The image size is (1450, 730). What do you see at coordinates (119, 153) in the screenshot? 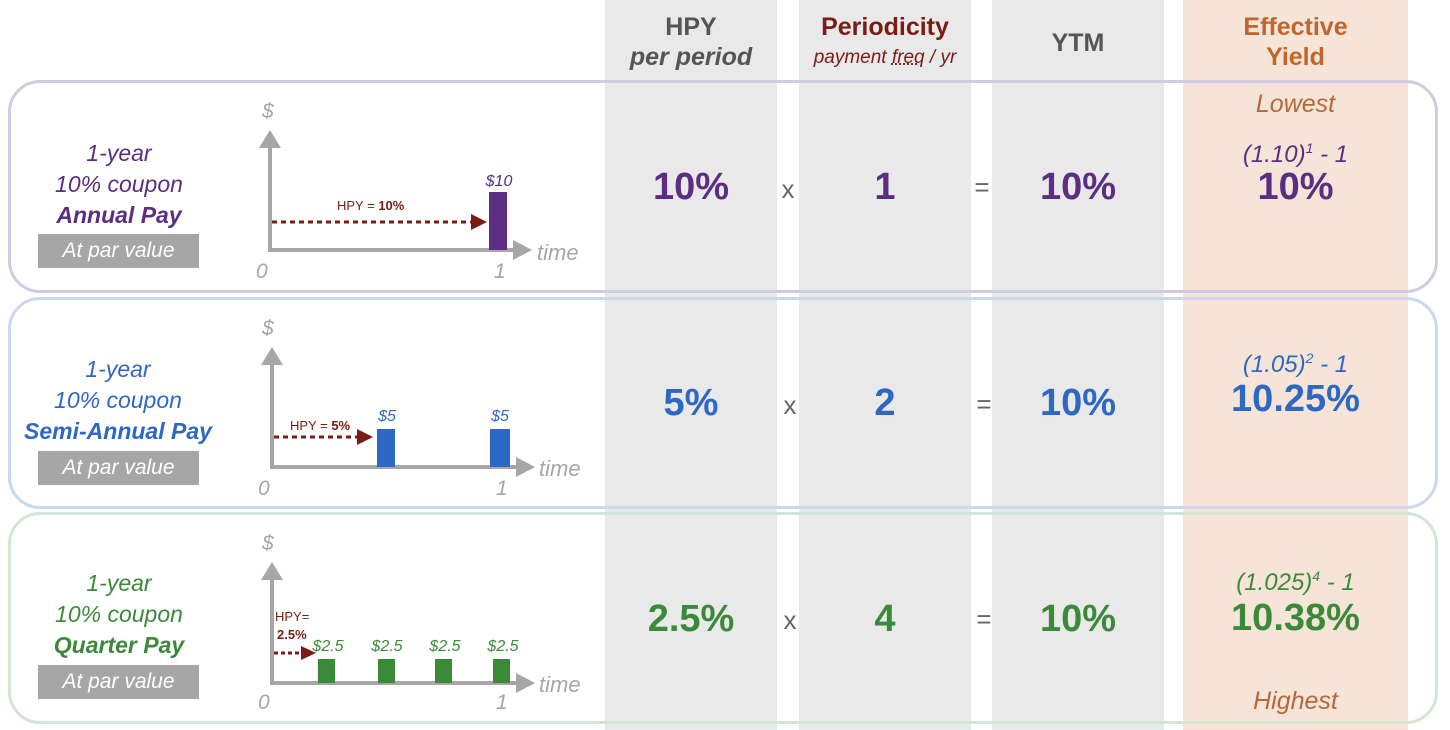
I see `row-annual-term: 1-year` at bounding box center [119, 153].